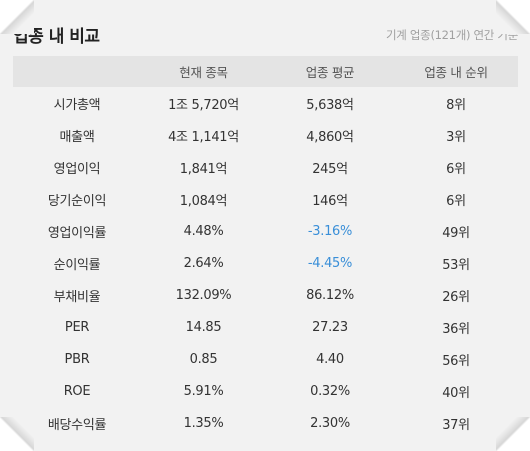  What do you see at coordinates (203, 201) in the screenshot?
I see `row-current-value: 1,084억` at bounding box center [203, 201].